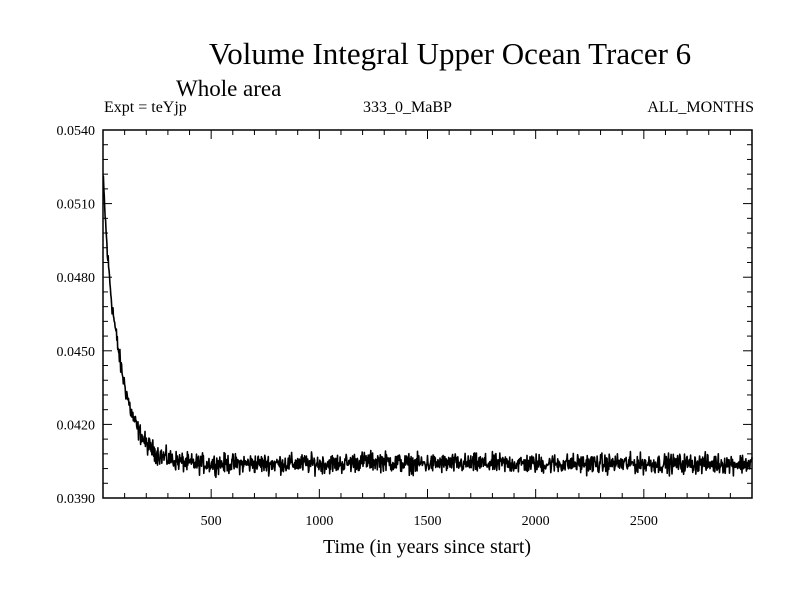  I want to click on x-tick-label: 1000, so click(319, 521).